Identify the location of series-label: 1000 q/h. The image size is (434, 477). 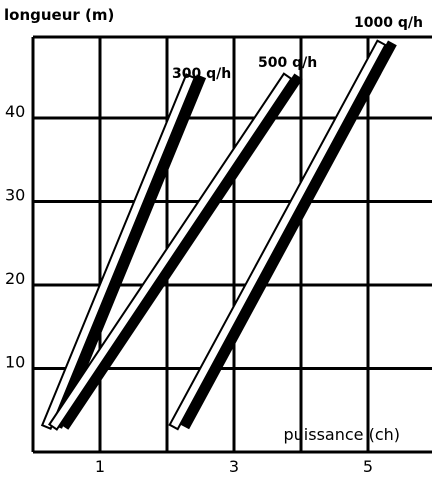
(388, 23).